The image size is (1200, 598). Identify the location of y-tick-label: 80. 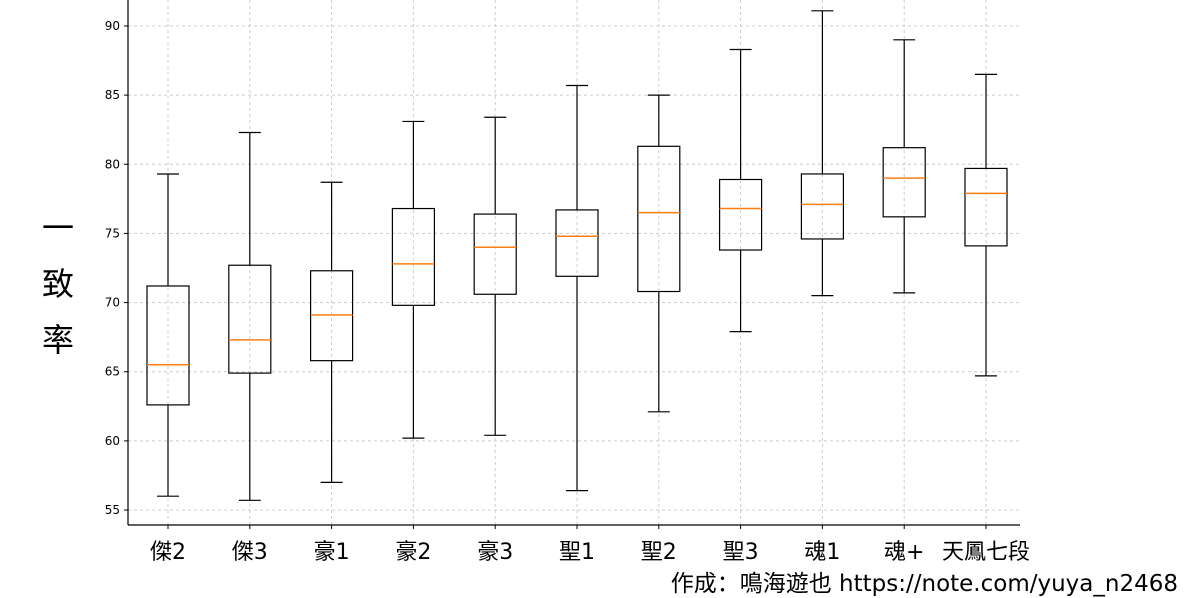
(112, 164).